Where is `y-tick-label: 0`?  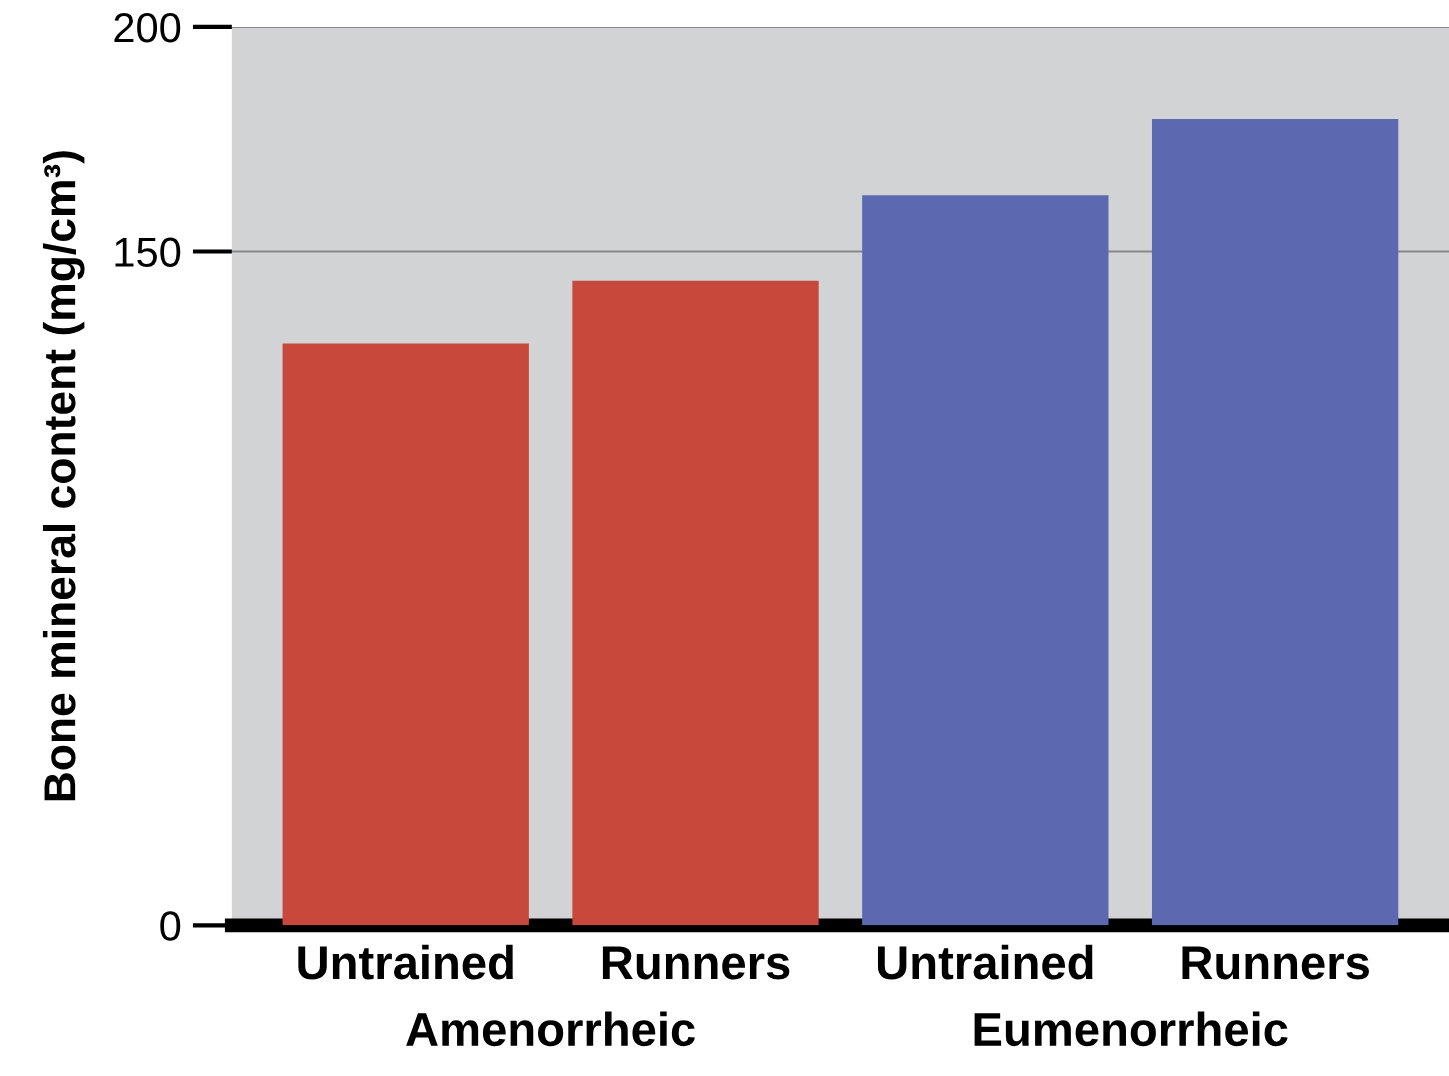 y-tick-label: 0 is located at coordinates (170, 926).